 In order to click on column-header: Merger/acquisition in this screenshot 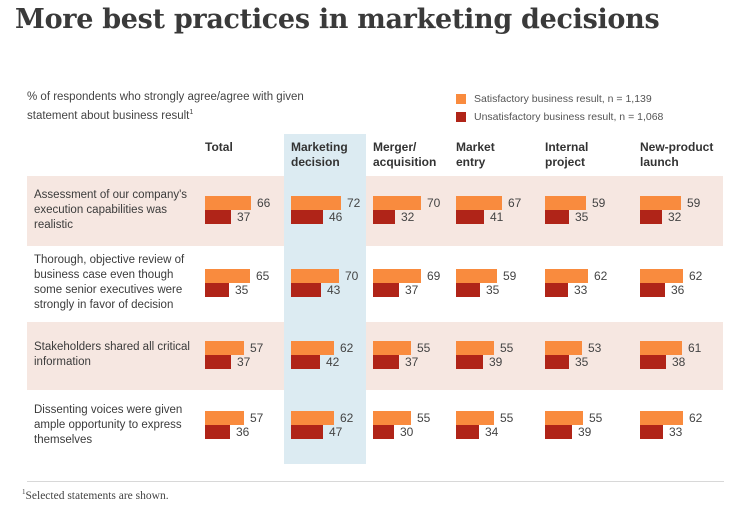, I will do `click(404, 155)`.